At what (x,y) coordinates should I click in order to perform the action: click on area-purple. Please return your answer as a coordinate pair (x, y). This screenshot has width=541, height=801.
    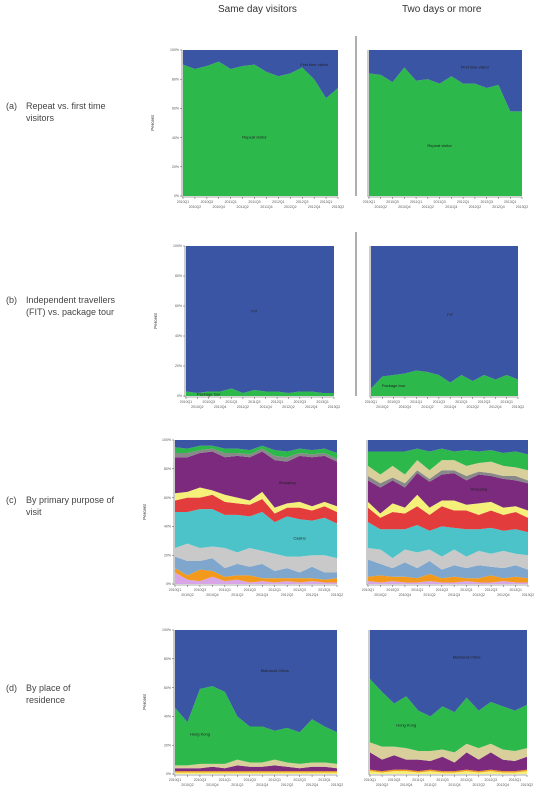
    Looking at the image, I should click on (256, 768).